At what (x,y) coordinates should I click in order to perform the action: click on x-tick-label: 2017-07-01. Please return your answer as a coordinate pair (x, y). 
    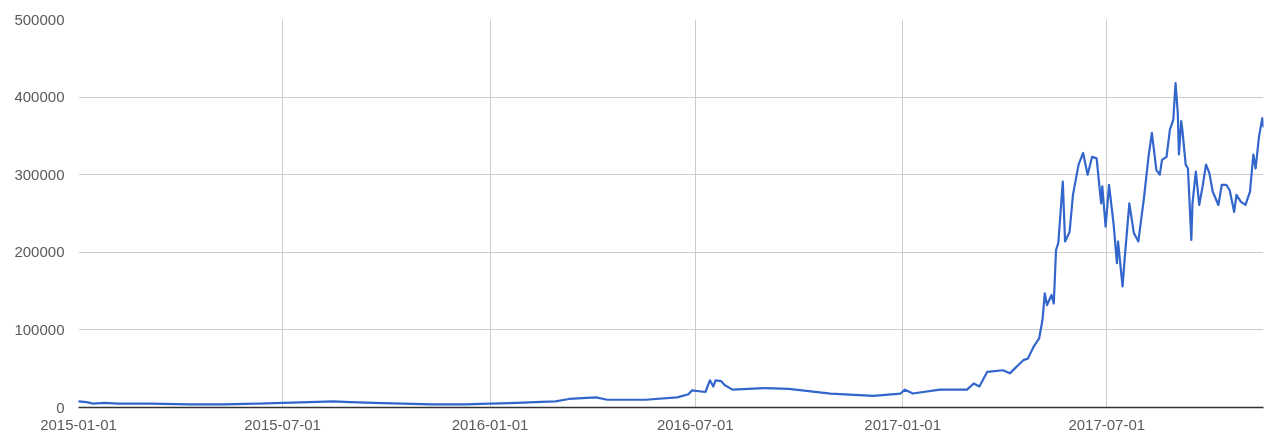
    Looking at the image, I should click on (1107, 424).